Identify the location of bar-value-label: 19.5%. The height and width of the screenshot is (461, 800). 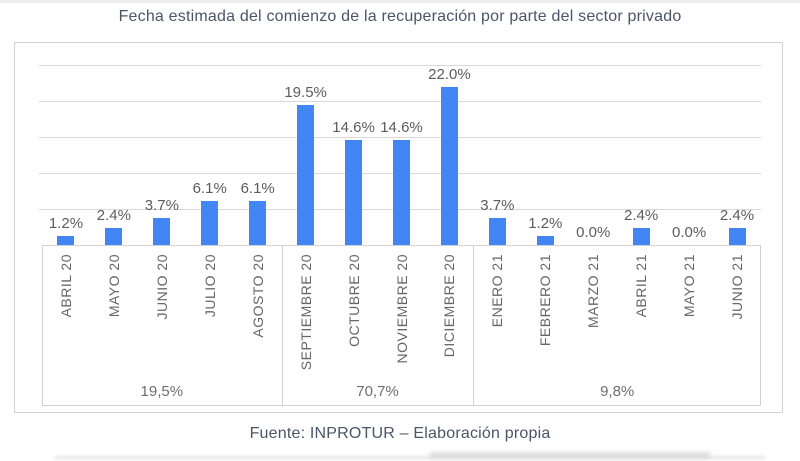
(305, 92).